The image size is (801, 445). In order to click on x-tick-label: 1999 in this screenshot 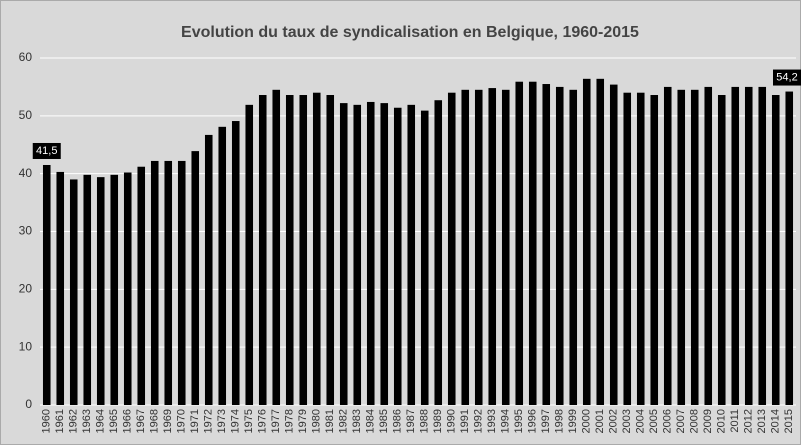, I will do `click(573, 421)`.